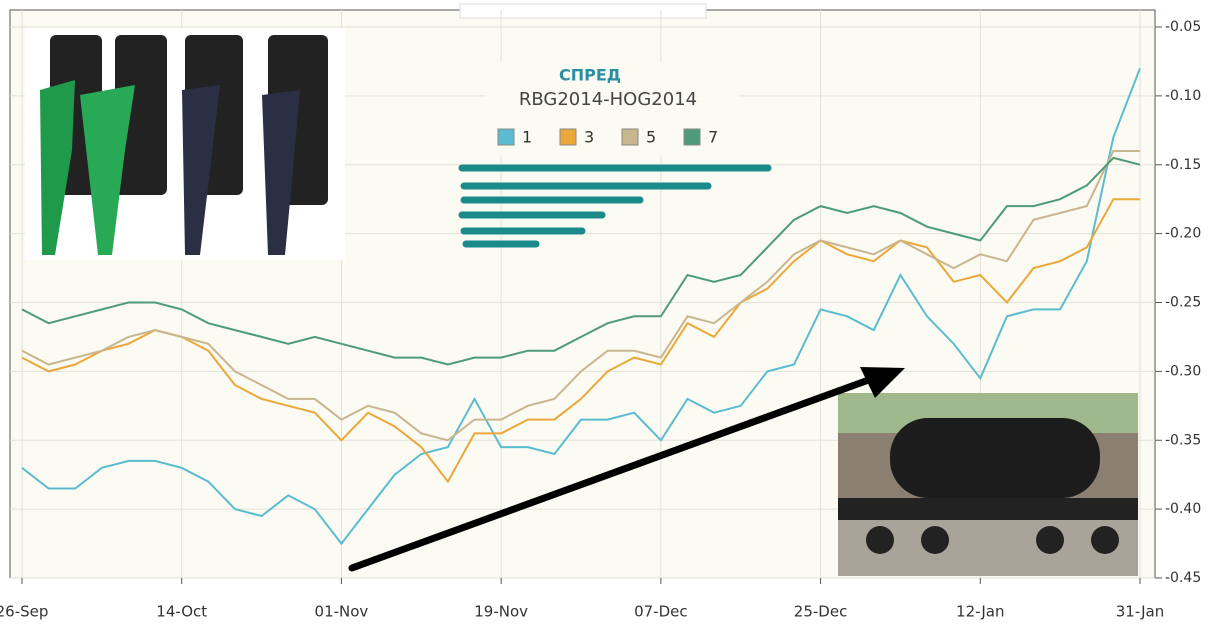  Describe the element at coordinates (618, 471) in the screenshot. I see `arrow` at that location.